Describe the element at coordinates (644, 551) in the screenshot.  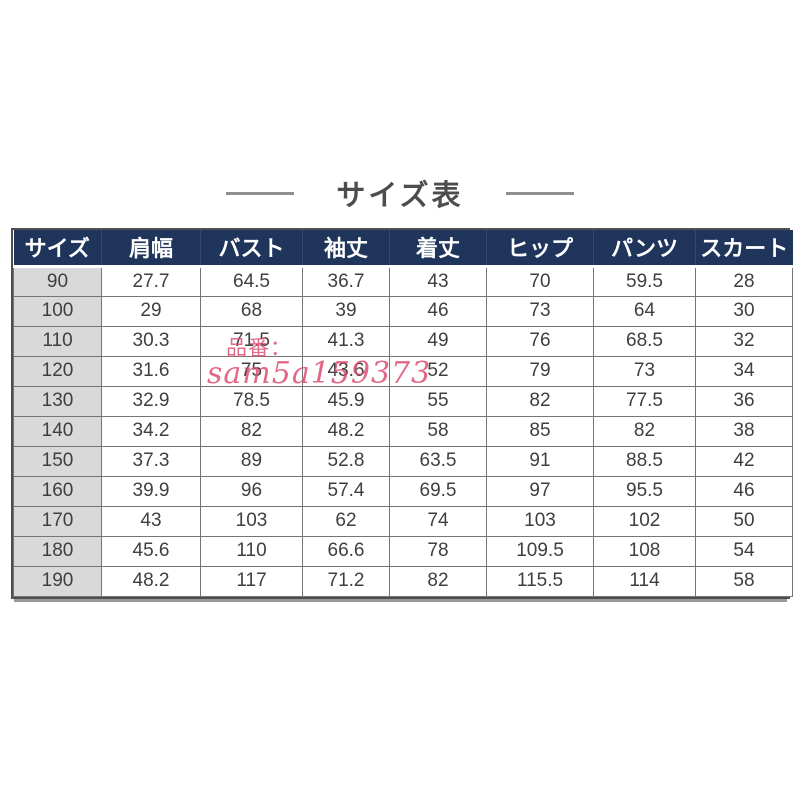
I see `value-cell: 108` at that location.